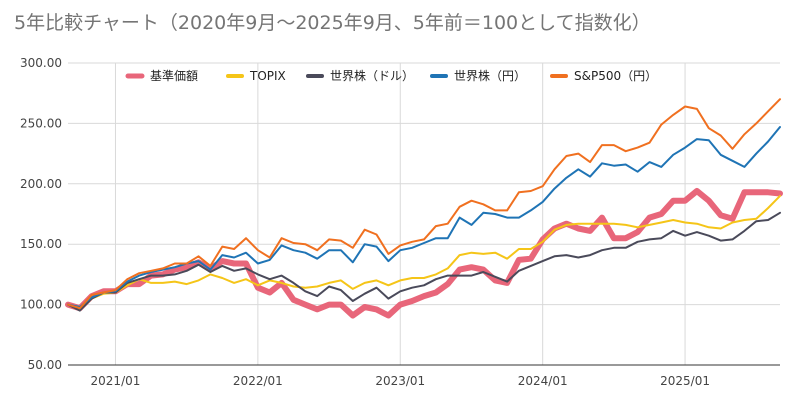 The width and height of the screenshot is (800, 405). What do you see at coordinates (258, 381) in the screenshot?
I see `x-tick-label: 2022/01` at bounding box center [258, 381].